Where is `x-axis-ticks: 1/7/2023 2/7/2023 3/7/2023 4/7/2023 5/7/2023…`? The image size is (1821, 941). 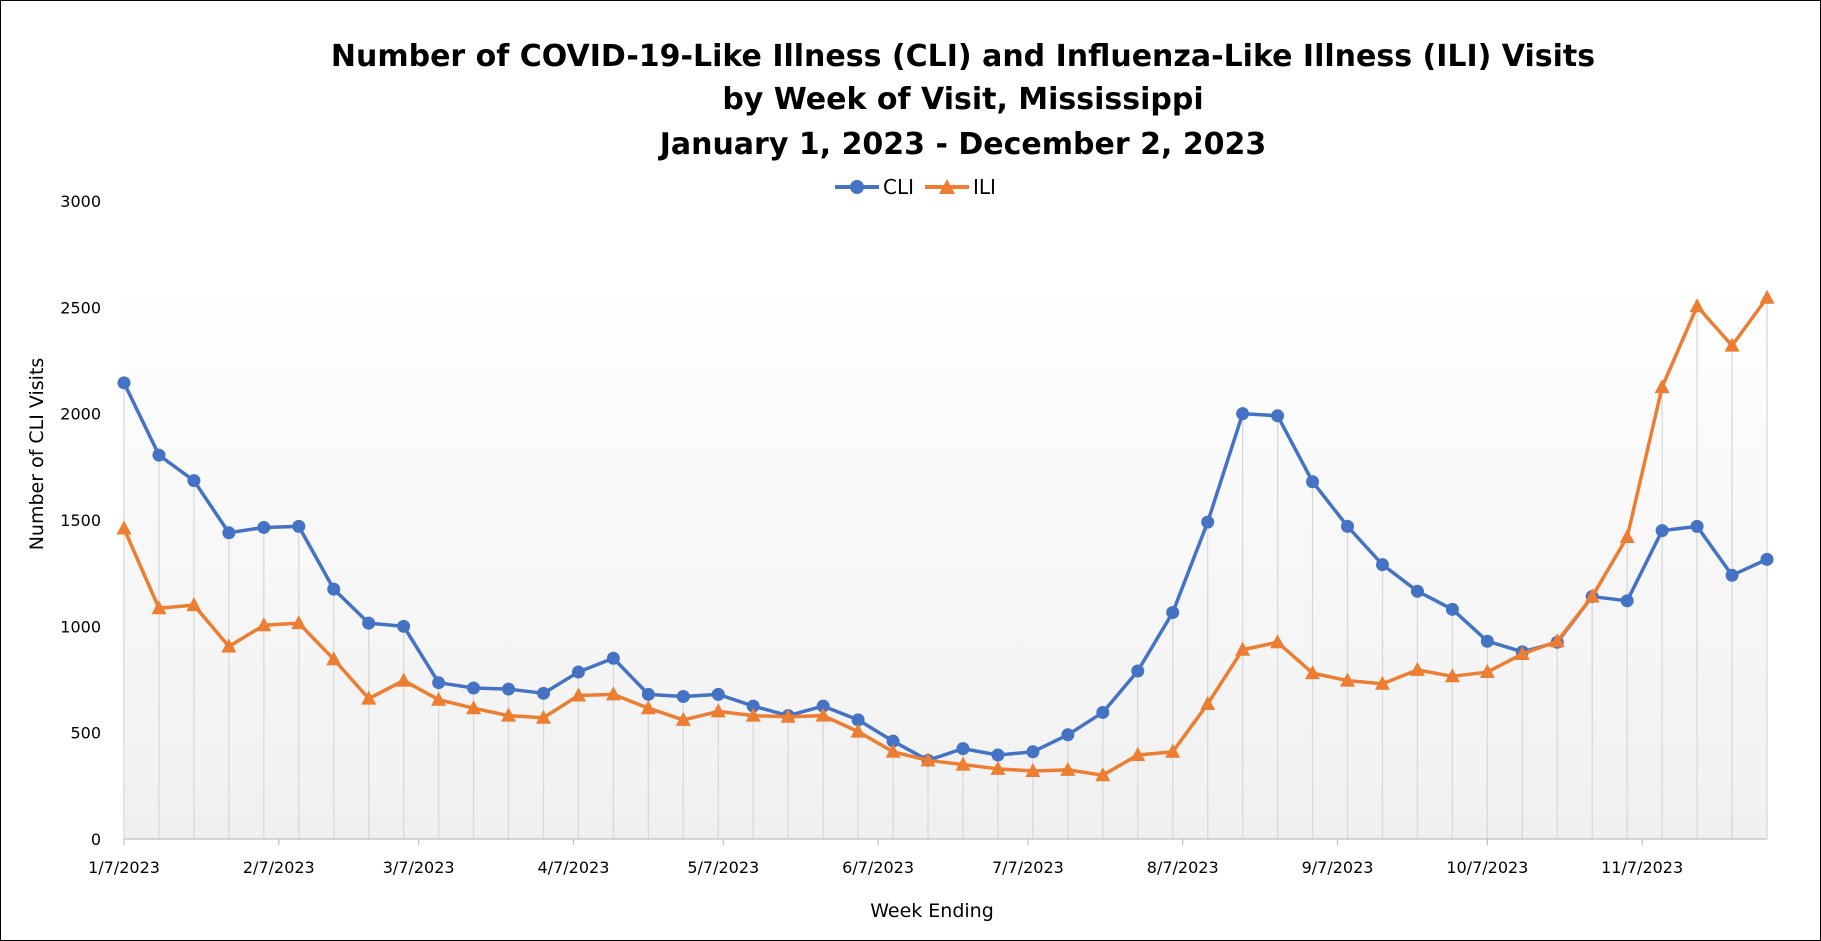 x-axis-ticks: 1/7/2023 2/7/2023 3/7/2023 4/7/2023 5/7/2023… is located at coordinates (885, 858).